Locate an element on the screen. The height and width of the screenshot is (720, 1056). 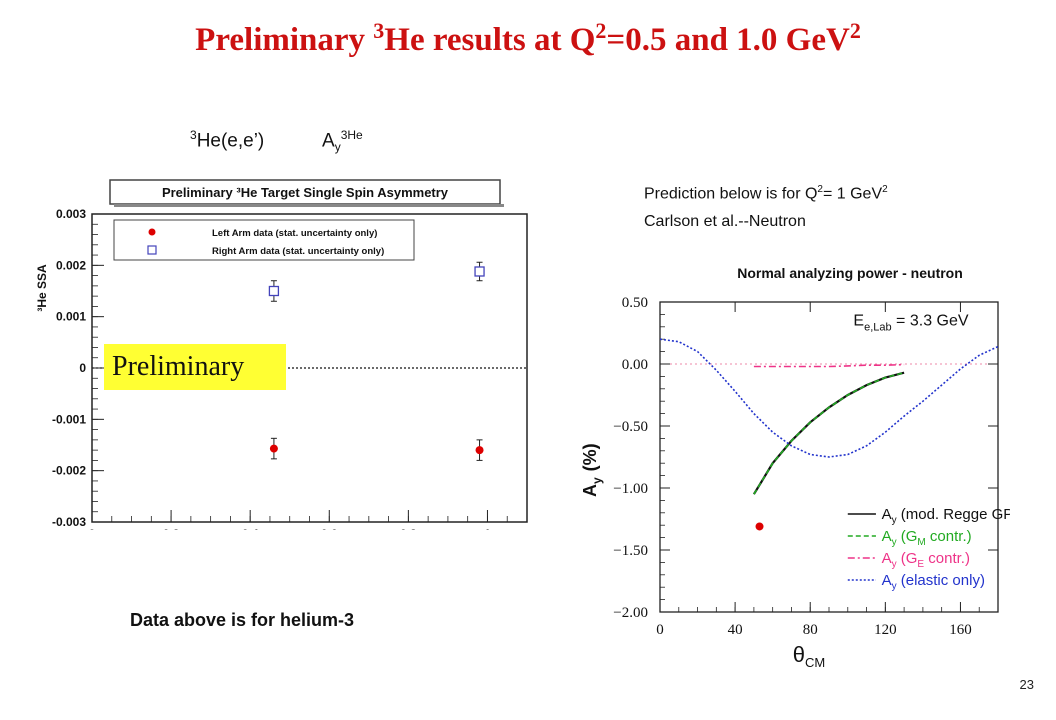
x-axis-label: θCM is located at coordinates (809, 656).